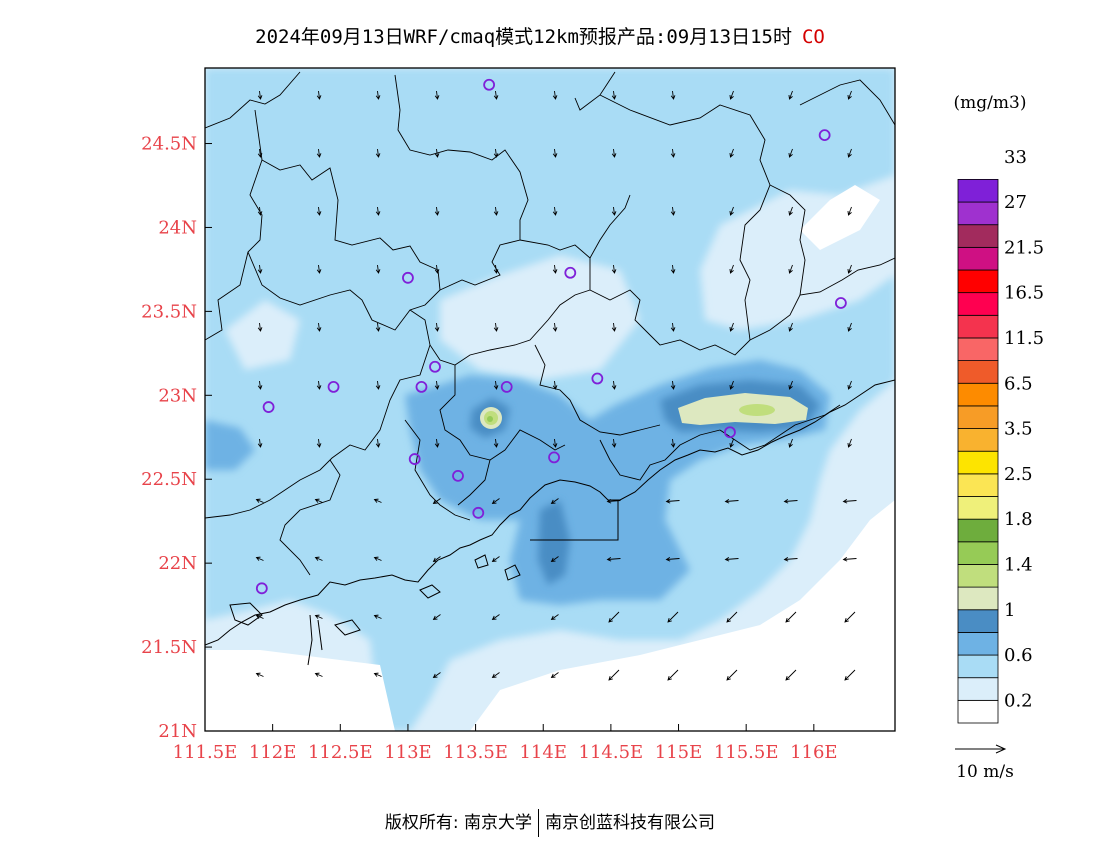  Describe the element at coordinates (813, 37) in the screenshot. I see `pollutant-label: CO` at that location.